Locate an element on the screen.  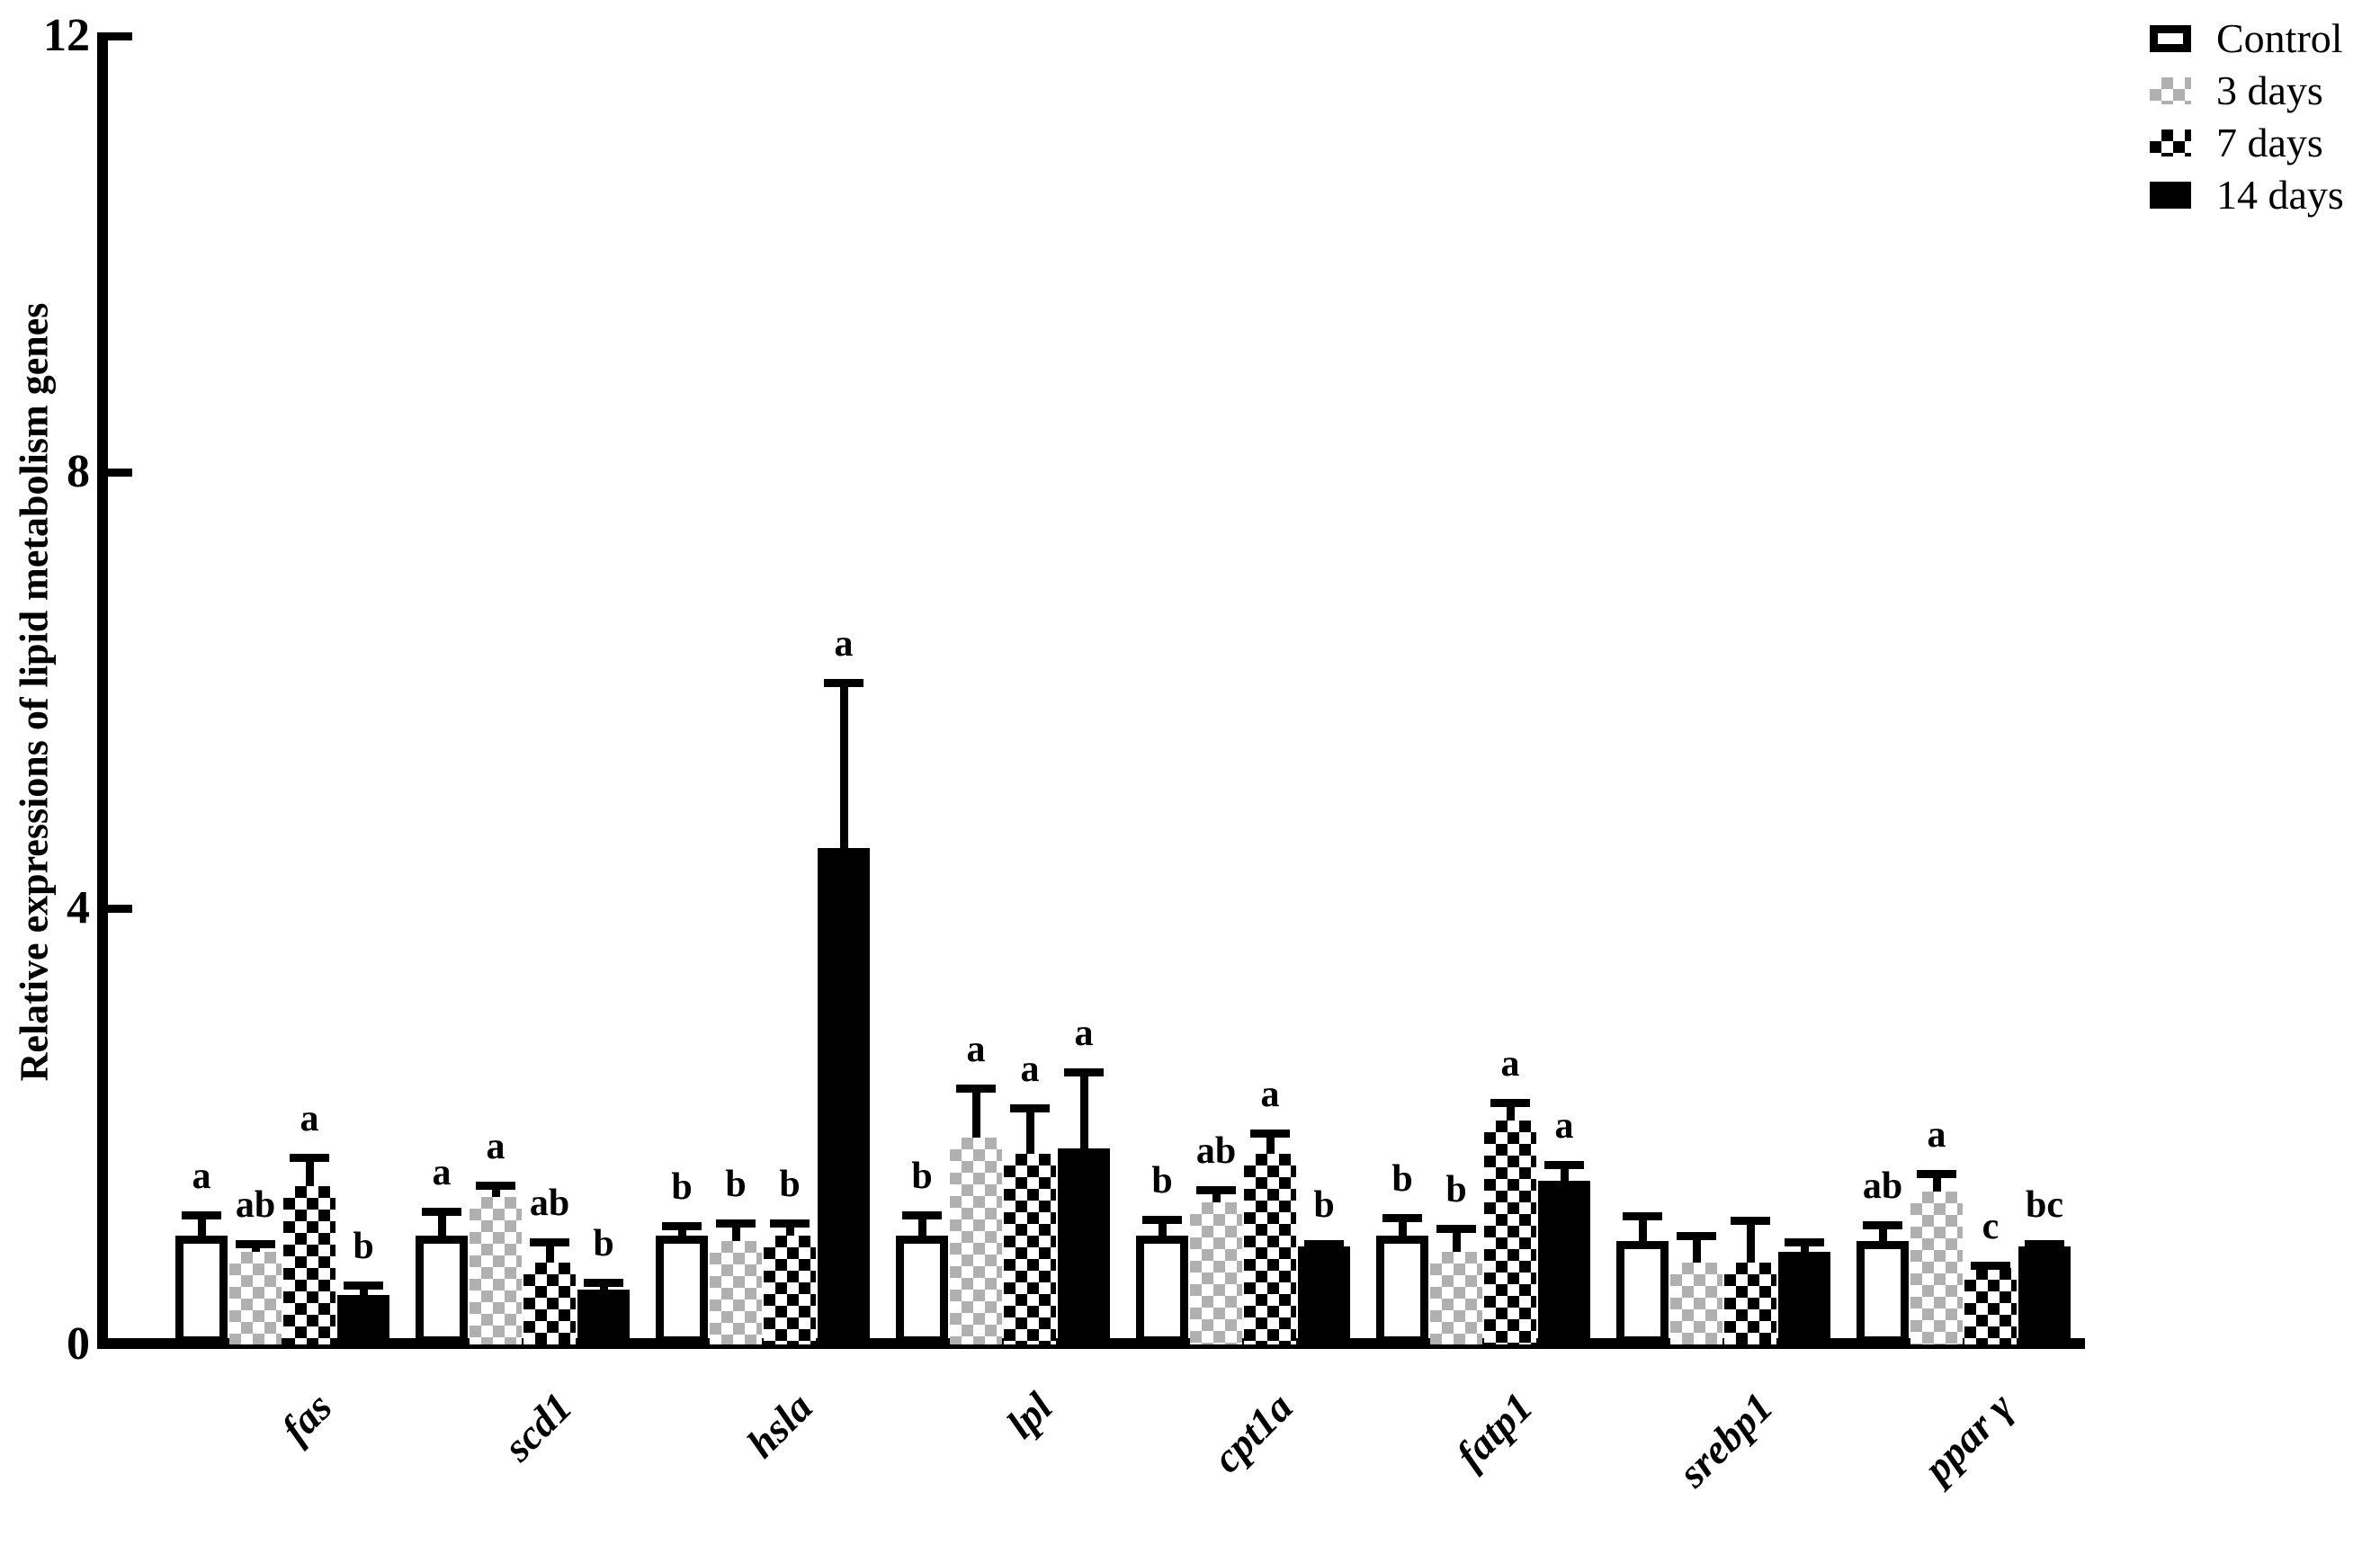
bar-cpt1a-7days is located at coordinates (1270, 1248).